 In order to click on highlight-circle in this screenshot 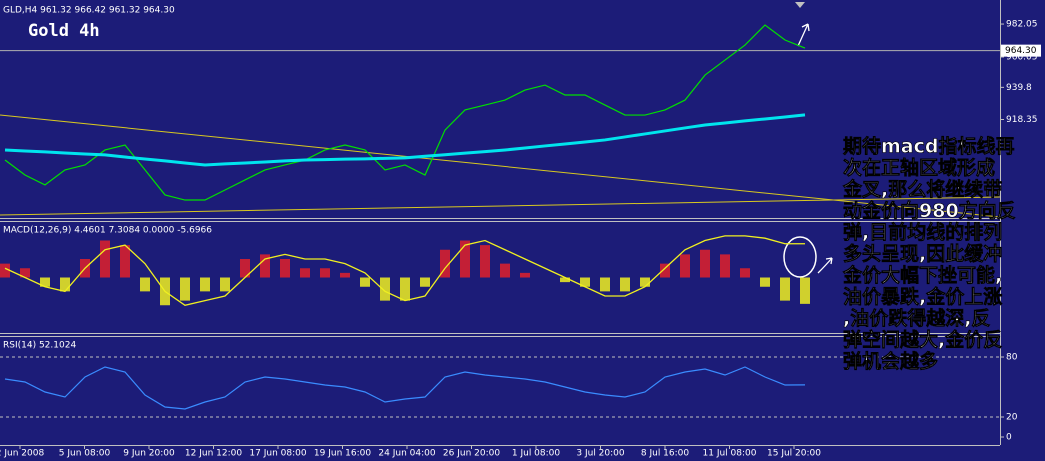, I will do `click(800, 257)`.